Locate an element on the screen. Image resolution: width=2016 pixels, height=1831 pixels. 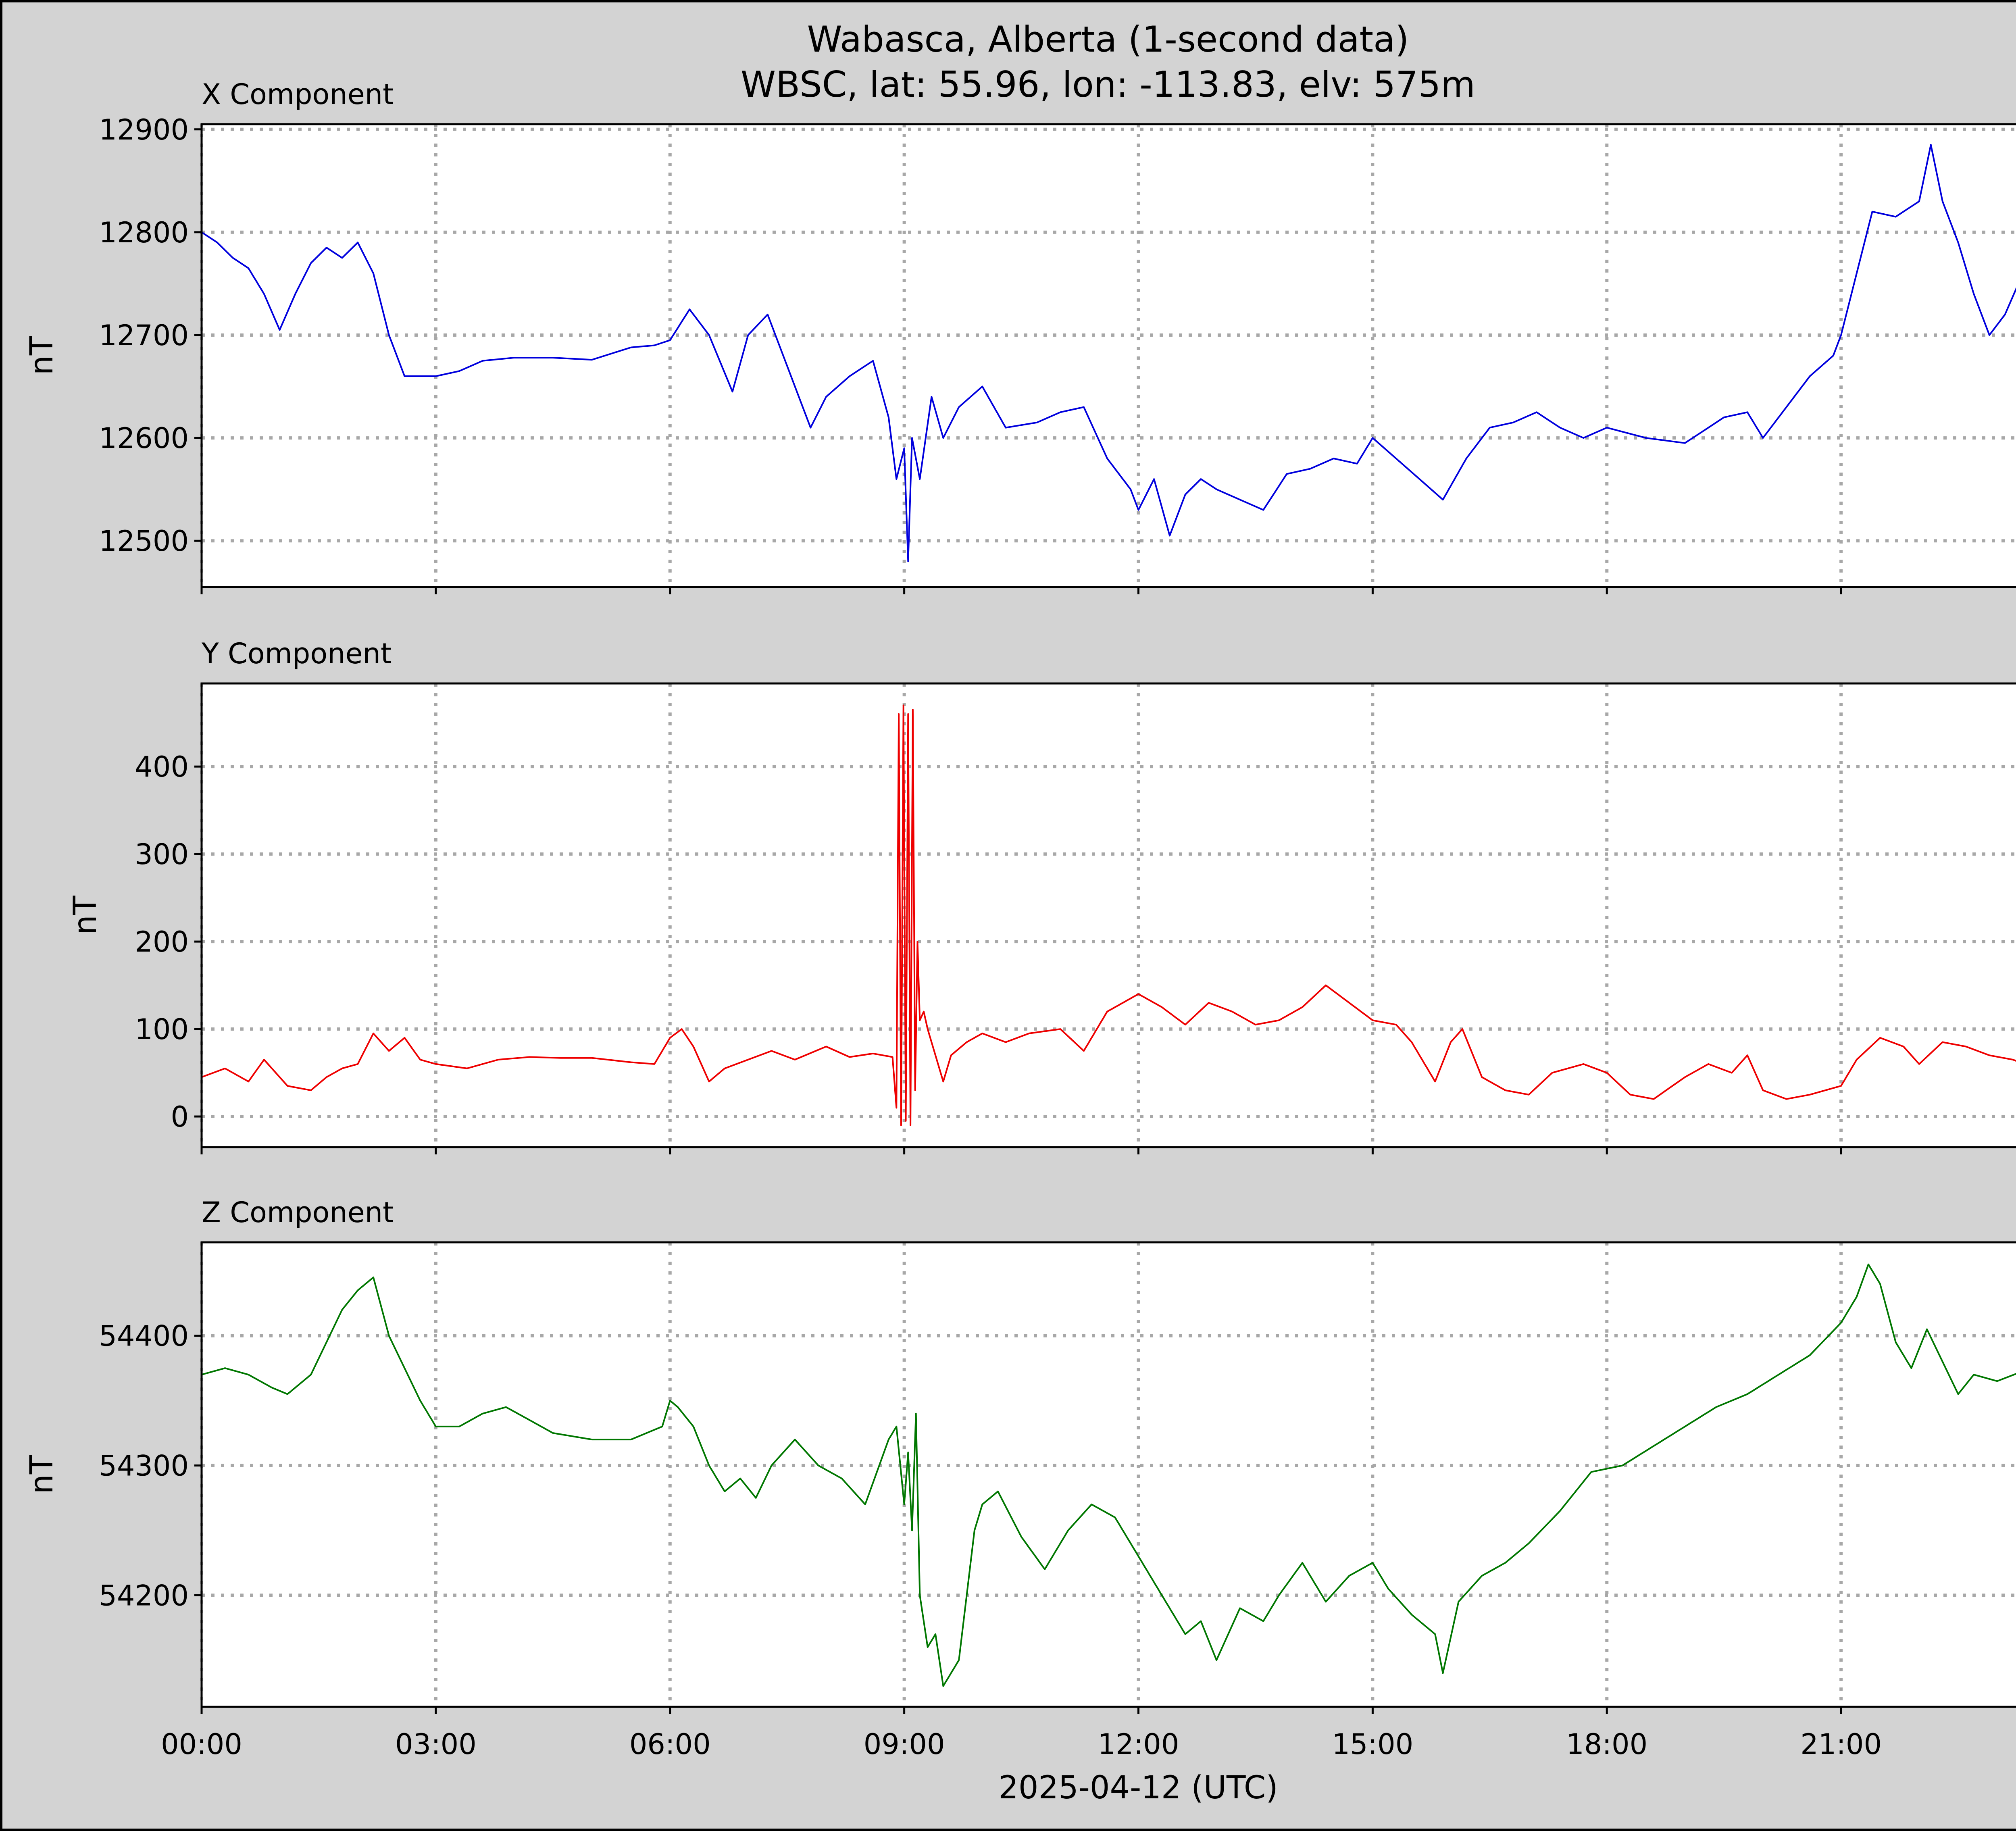
y-tick-label: 54400 is located at coordinates (144, 1336).